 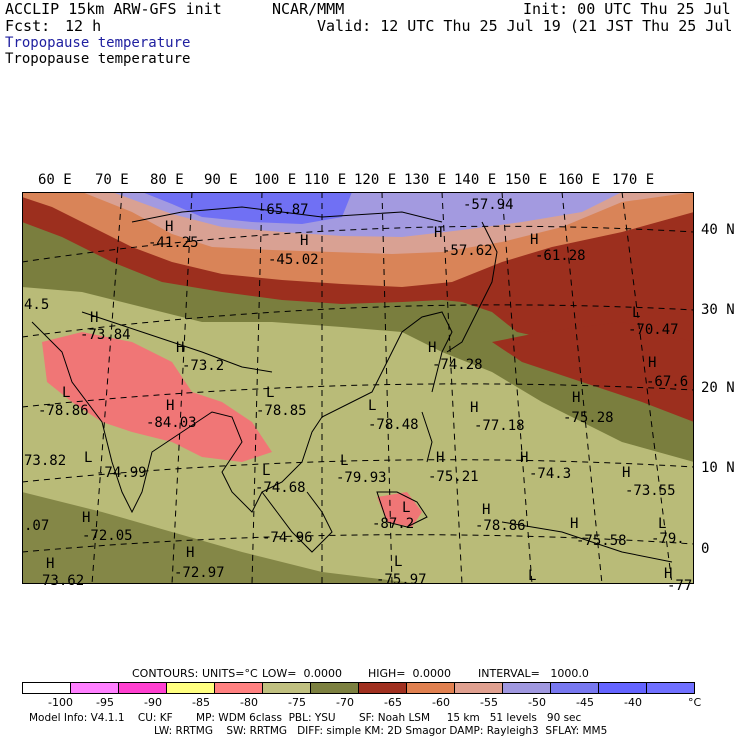 I want to click on lat-label: 20 N, so click(x=718, y=388).